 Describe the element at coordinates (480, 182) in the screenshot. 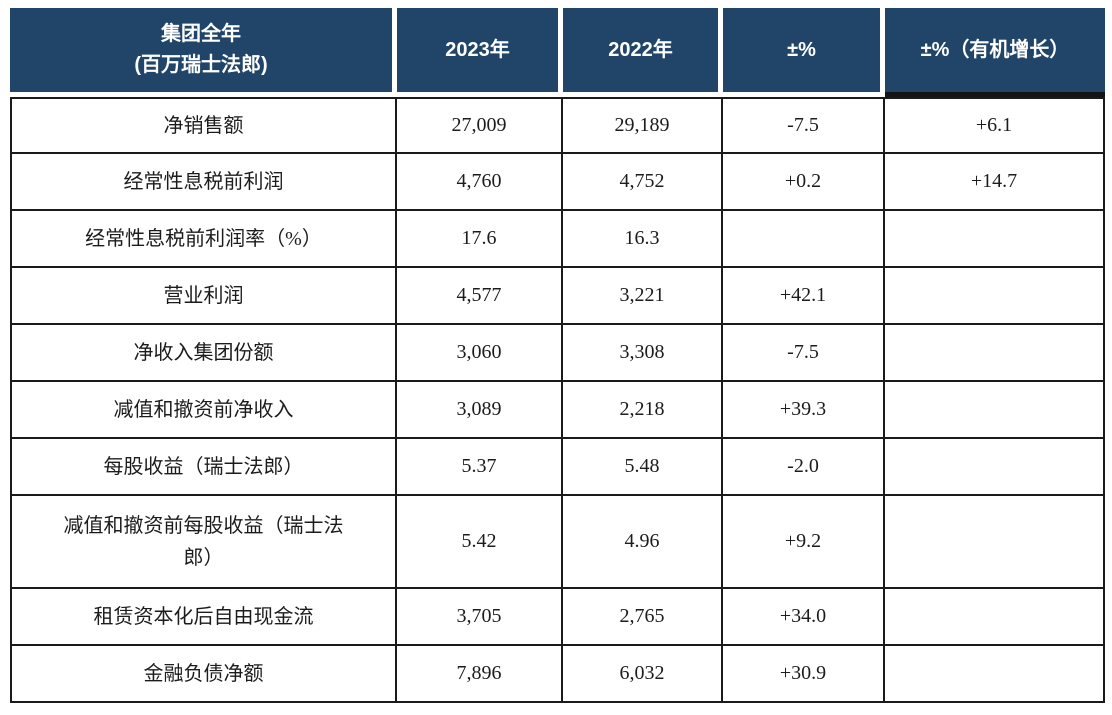

I see `cell-2023: 4,760` at that location.